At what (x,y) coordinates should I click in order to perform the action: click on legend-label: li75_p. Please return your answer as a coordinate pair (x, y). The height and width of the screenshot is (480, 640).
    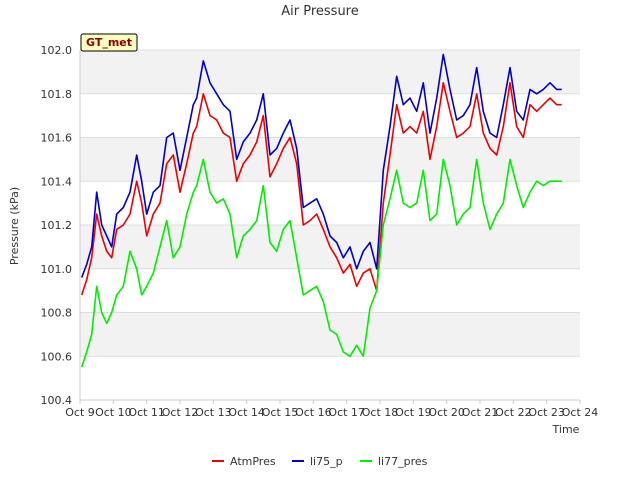
    Looking at the image, I should click on (326, 461).